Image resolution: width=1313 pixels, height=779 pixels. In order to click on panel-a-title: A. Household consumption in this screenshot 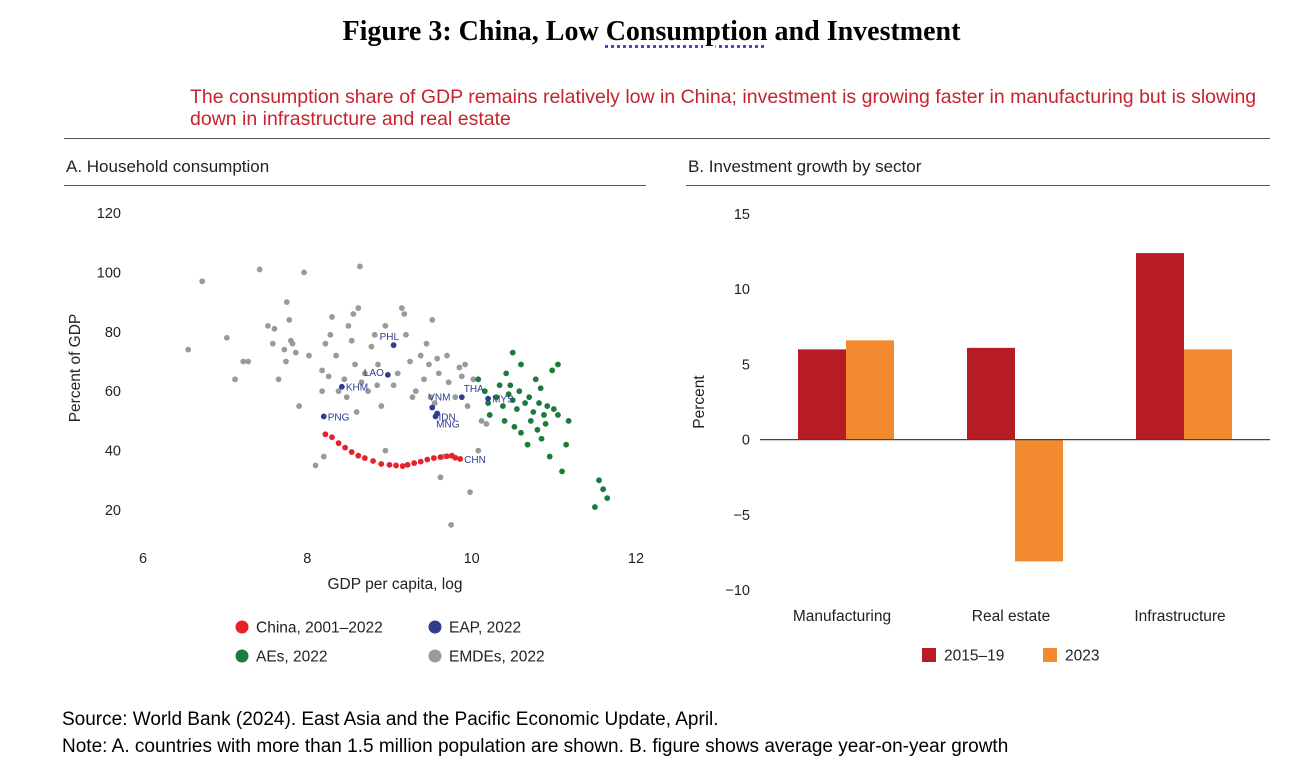, I will do `click(168, 166)`.